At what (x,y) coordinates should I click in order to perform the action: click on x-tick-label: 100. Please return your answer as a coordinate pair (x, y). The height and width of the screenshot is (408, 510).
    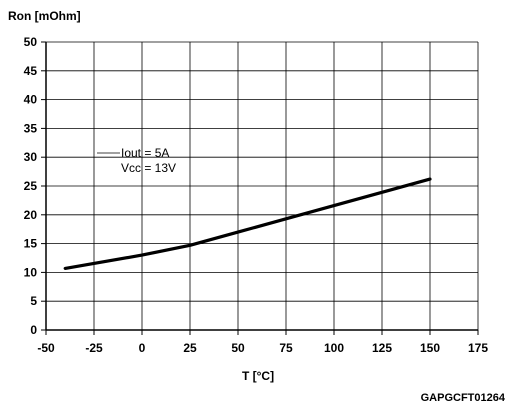
    Looking at the image, I should click on (334, 348).